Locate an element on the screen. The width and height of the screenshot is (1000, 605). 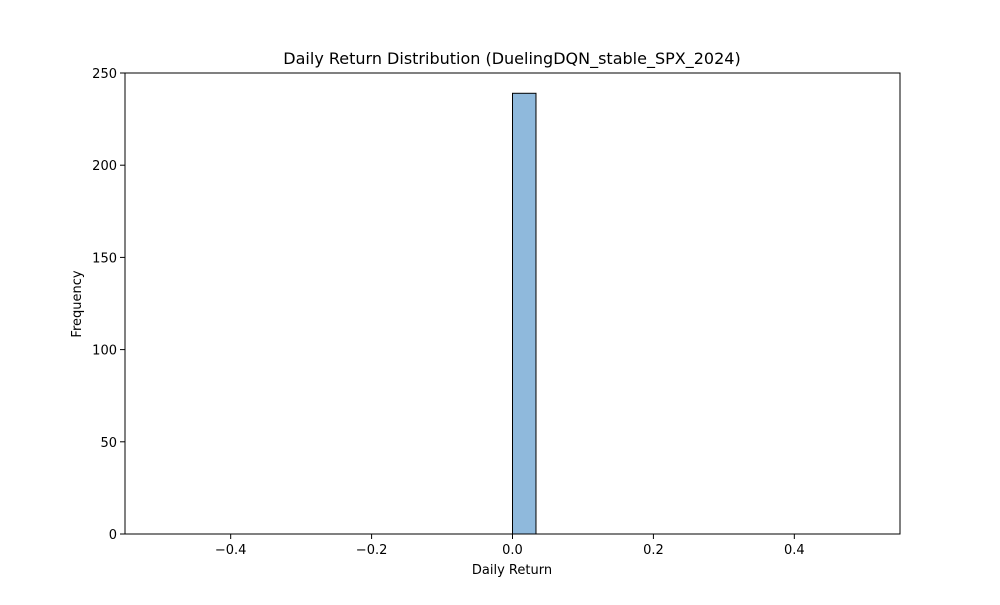
x-axis-ticks: −0.4 −0.2 0.0 0.2 0.4 is located at coordinates (510, 546).